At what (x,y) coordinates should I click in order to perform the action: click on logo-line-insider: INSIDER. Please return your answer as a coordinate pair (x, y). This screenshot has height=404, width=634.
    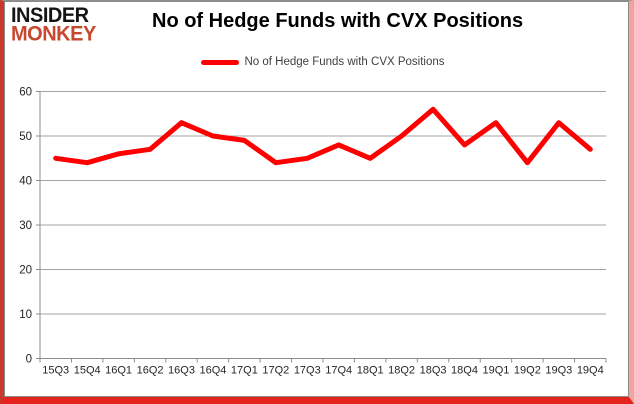
    Looking at the image, I should click on (50, 15).